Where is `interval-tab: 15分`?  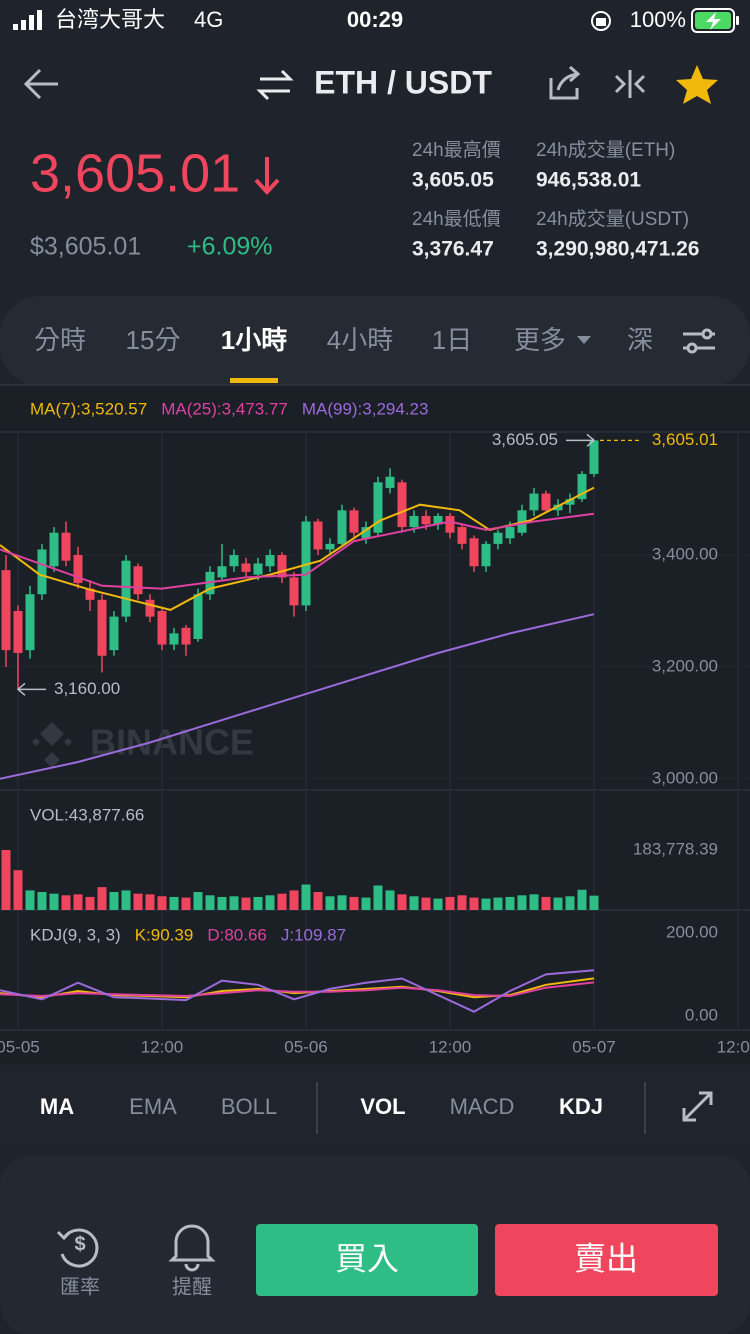 interval-tab: 15分 is located at coordinates (153, 340).